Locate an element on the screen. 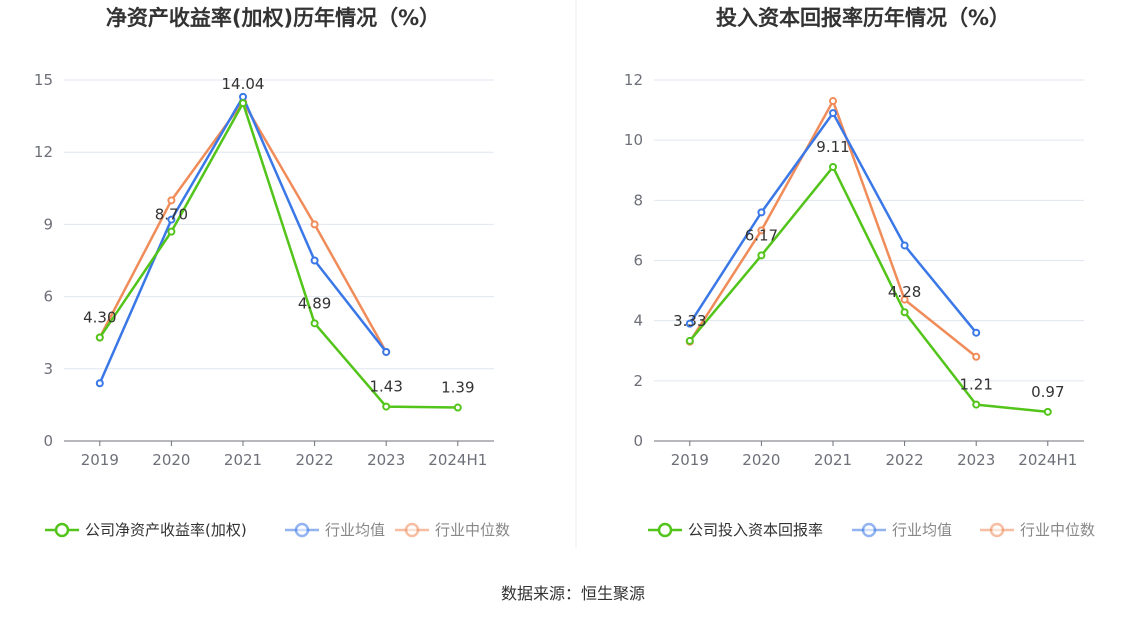 This screenshot has width=1147, height=619. roic-y-tick-label: 0 is located at coordinates (638, 441).